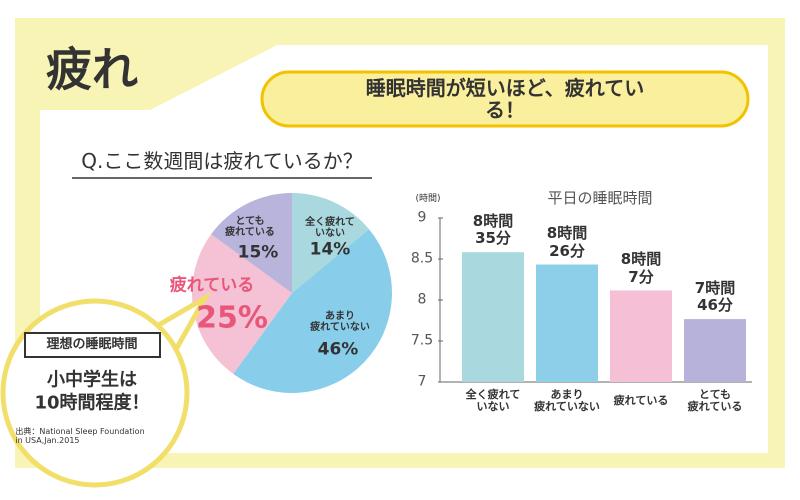 The height and width of the screenshot is (500, 800). What do you see at coordinates (338, 349) in the screenshot?
I see `slice-value: 46%` at bounding box center [338, 349].